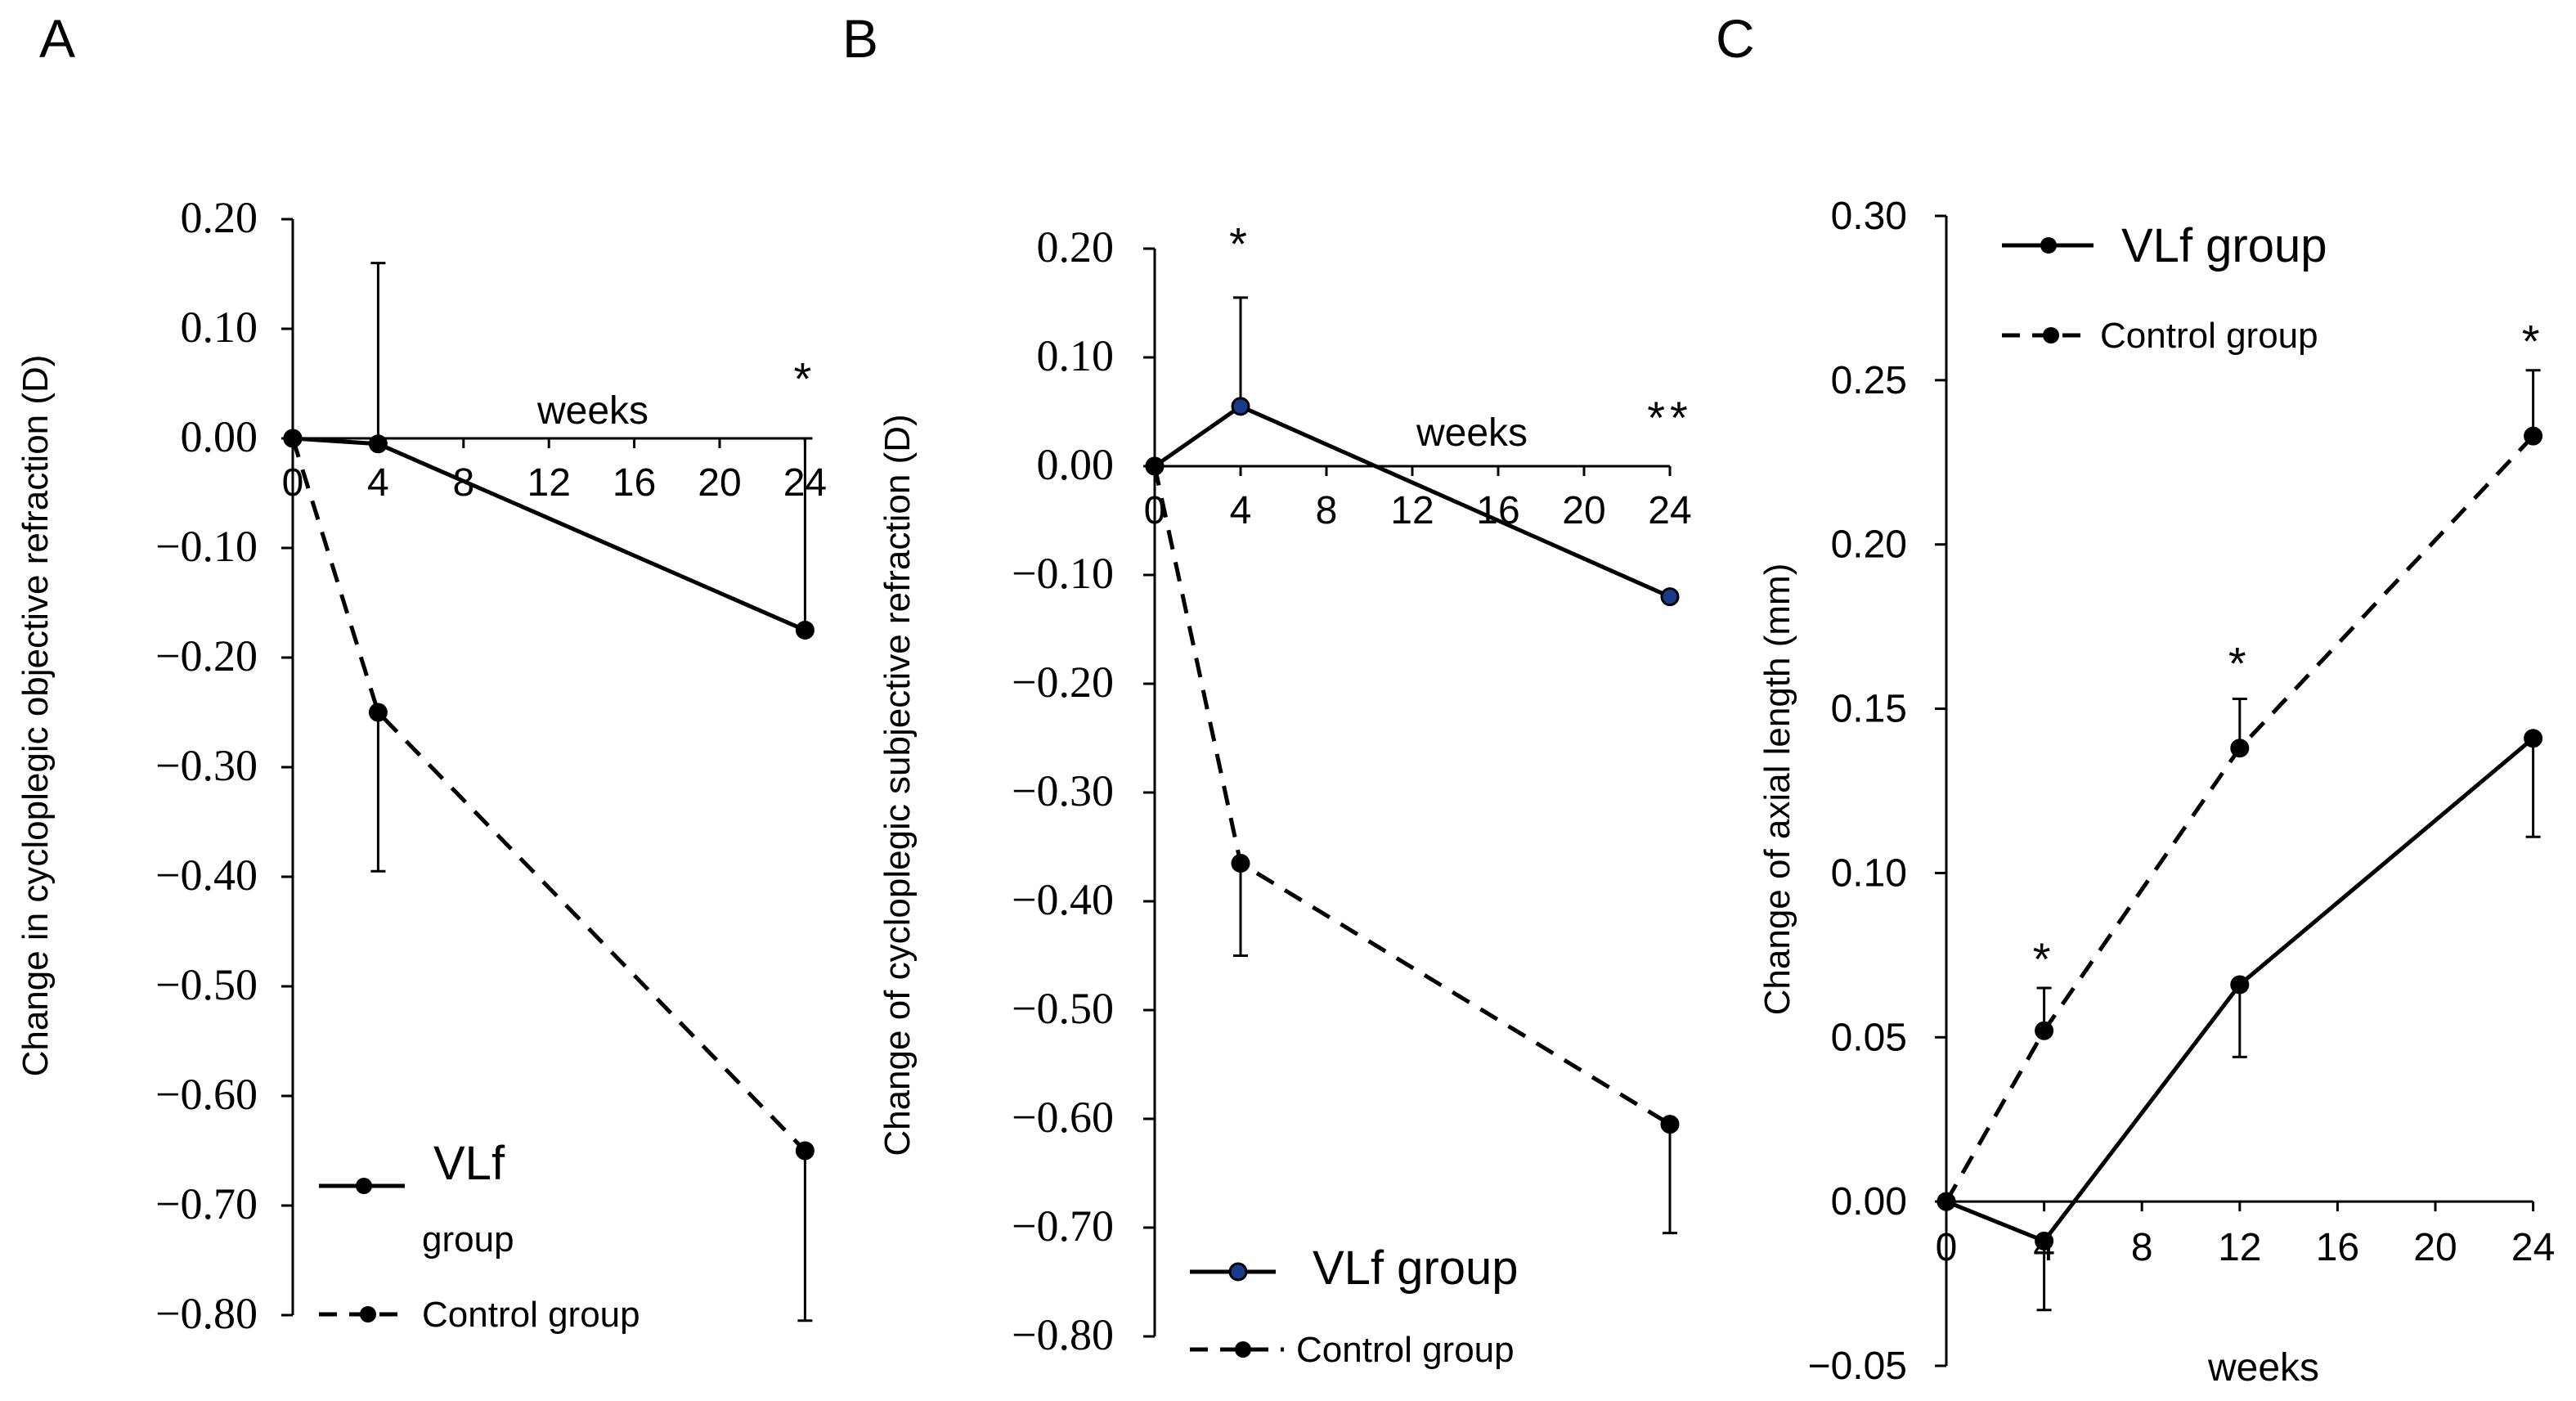  Describe the element at coordinates (2209, 336) in the screenshot. I see `legend-control-label-c: Control group` at that location.